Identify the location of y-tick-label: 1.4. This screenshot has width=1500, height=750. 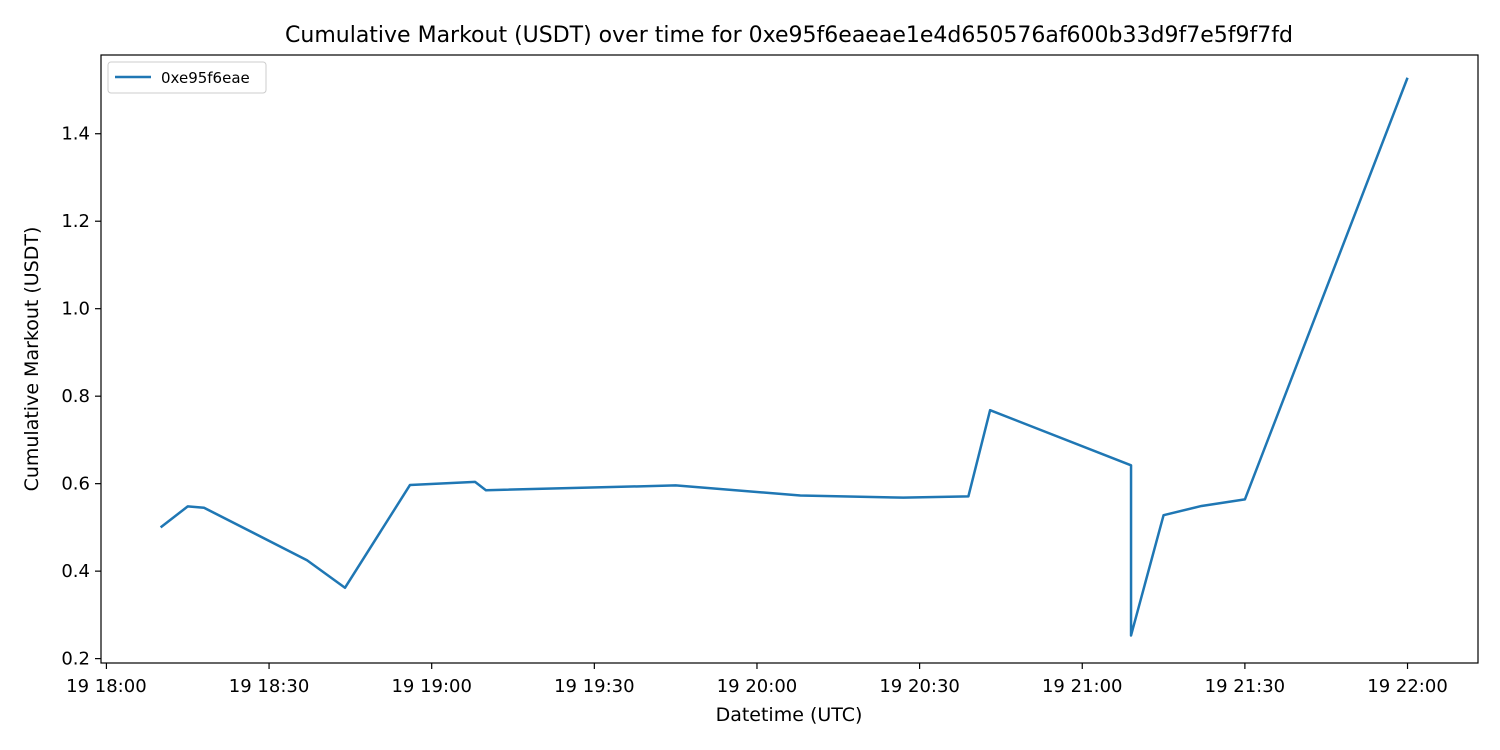
(75, 134).